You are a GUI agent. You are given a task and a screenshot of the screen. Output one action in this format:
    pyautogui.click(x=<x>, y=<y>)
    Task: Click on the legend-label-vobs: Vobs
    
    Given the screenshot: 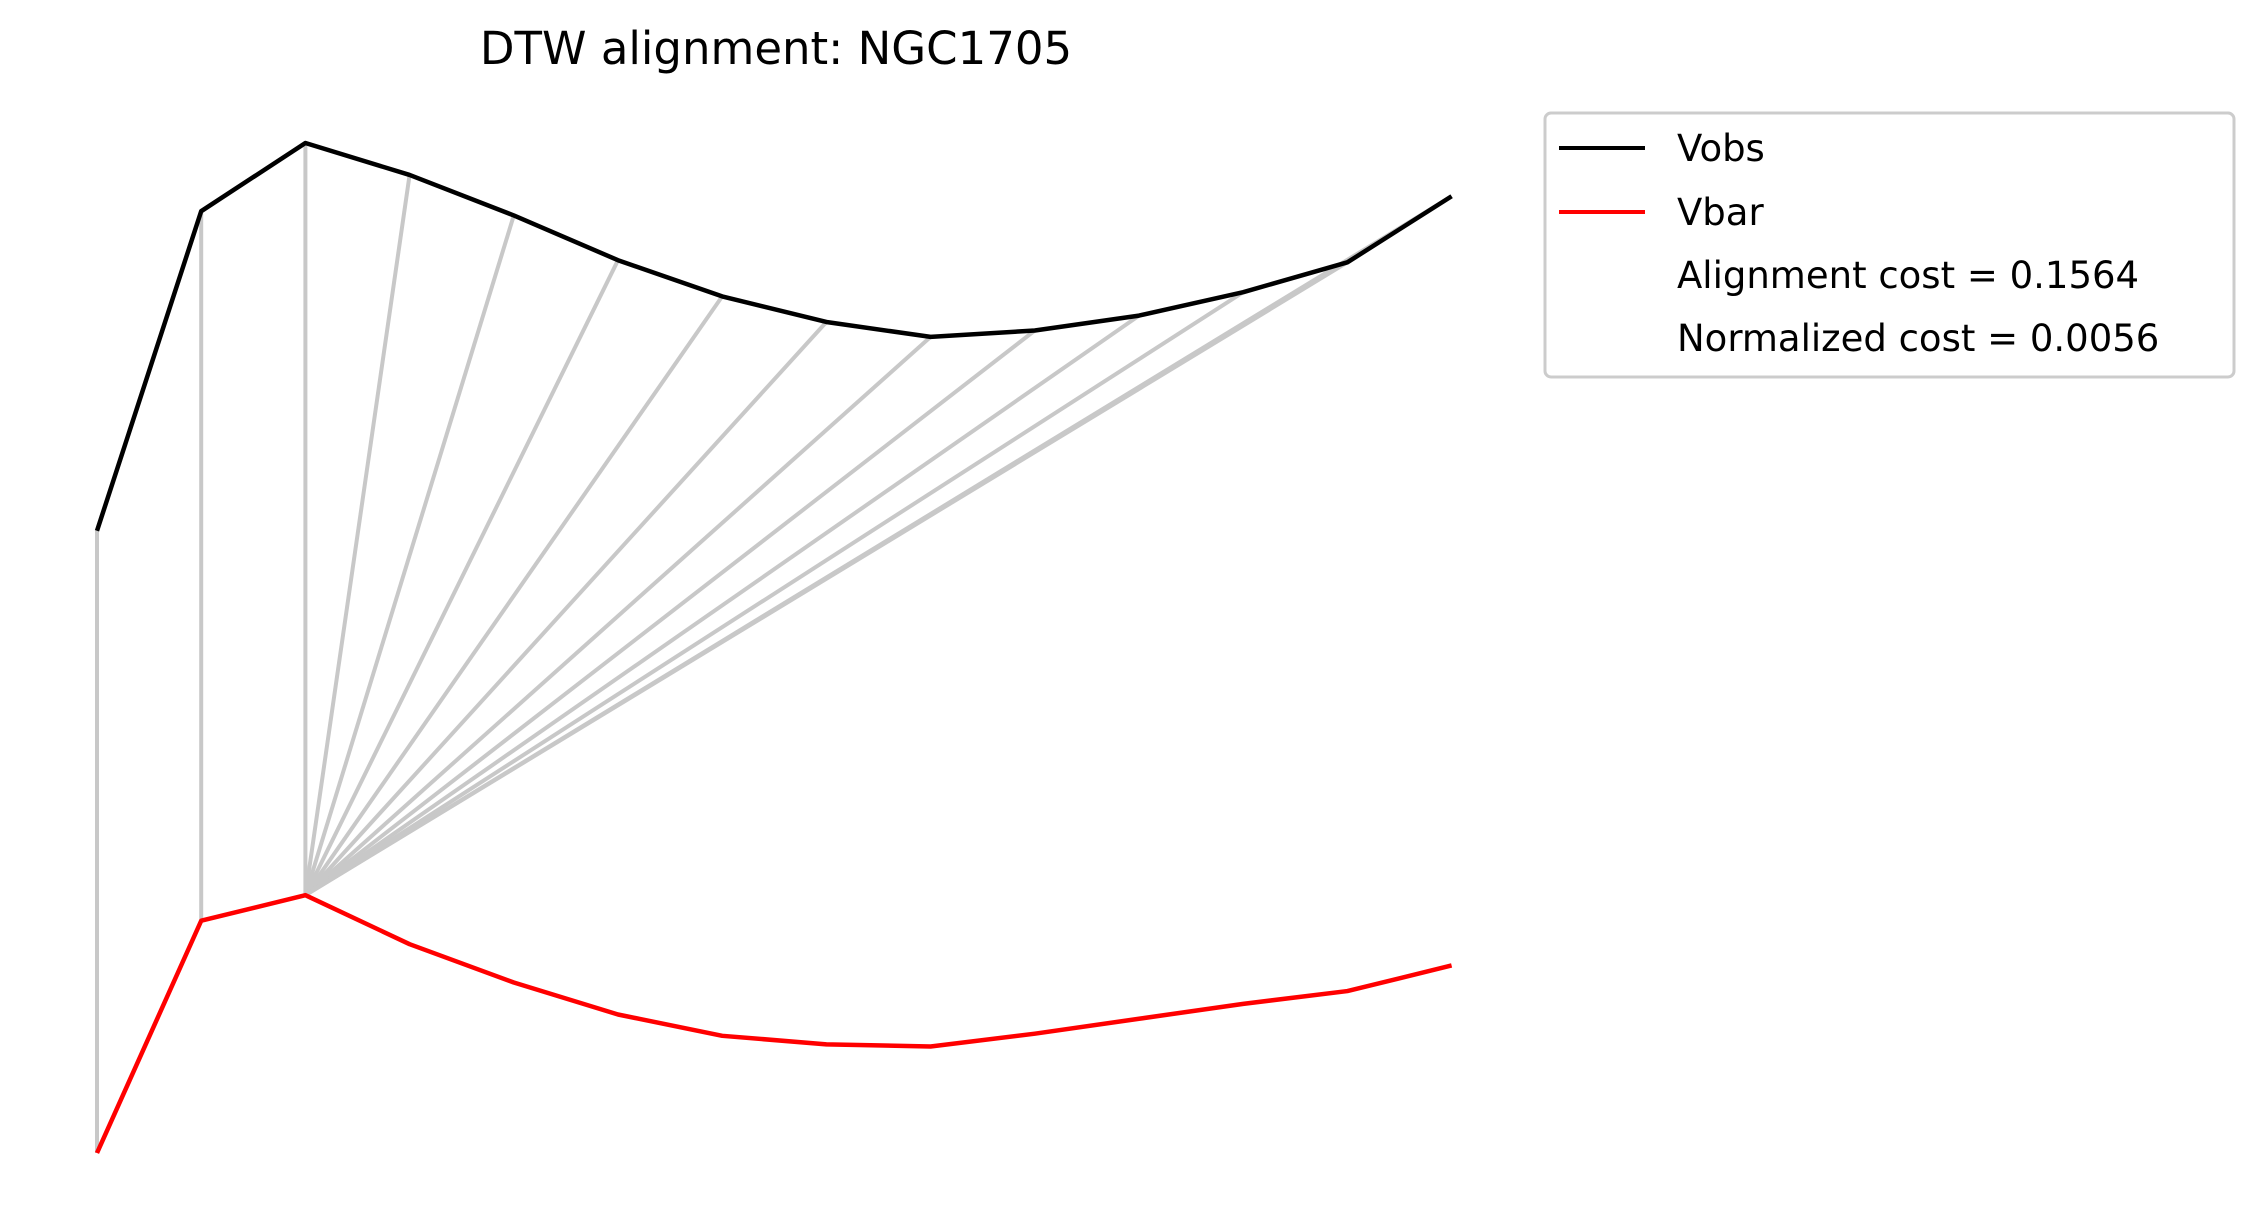 What is the action you would take?
    pyautogui.click(x=1721, y=148)
    